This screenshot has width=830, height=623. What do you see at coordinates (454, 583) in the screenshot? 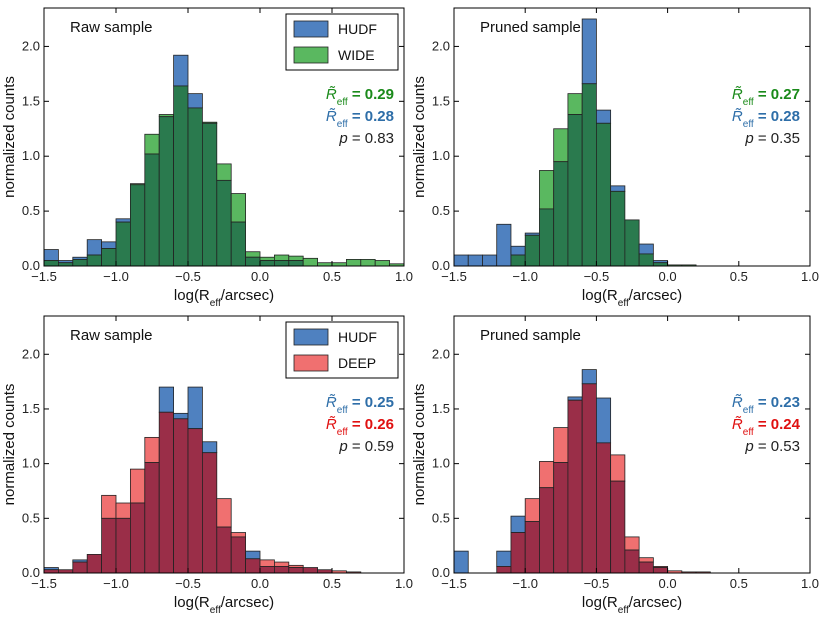
I see `x-tick-label: −1.5` at bounding box center [454, 583].